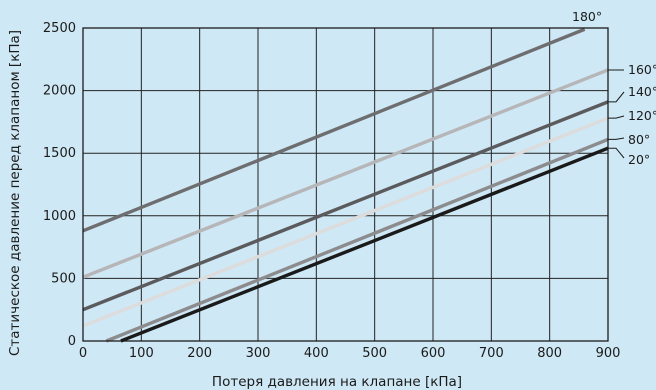 Image resolution: width=656 pixels, height=390 pixels. Describe the element at coordinates (549, 353) in the screenshot. I see `x-tick-label: 800` at that location.